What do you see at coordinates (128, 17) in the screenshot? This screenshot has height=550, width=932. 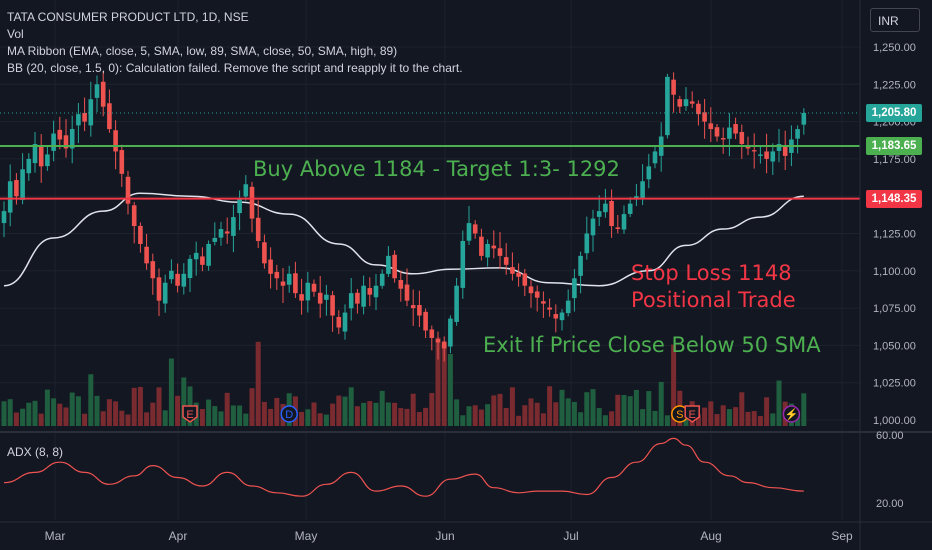 I see `symbol-title: TATA CONSUMER PRODUCT LTD, 1D, NSE` at bounding box center [128, 17].